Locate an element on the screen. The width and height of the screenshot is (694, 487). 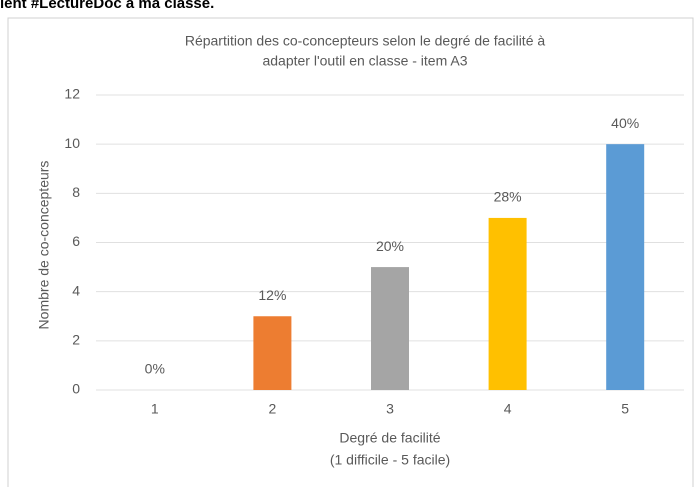
y-tick-label: 10 is located at coordinates (72, 143).